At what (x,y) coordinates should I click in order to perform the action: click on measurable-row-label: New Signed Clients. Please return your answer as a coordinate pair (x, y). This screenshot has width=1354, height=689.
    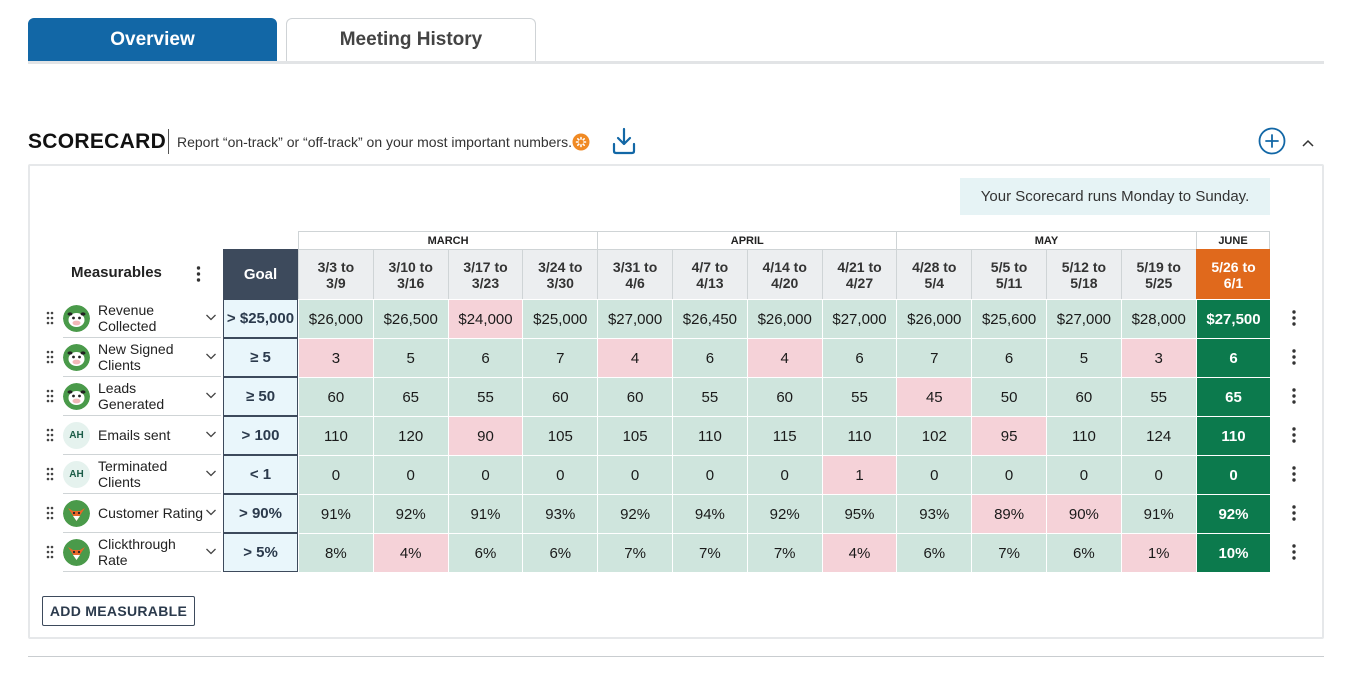
    Looking at the image, I should click on (142, 357).